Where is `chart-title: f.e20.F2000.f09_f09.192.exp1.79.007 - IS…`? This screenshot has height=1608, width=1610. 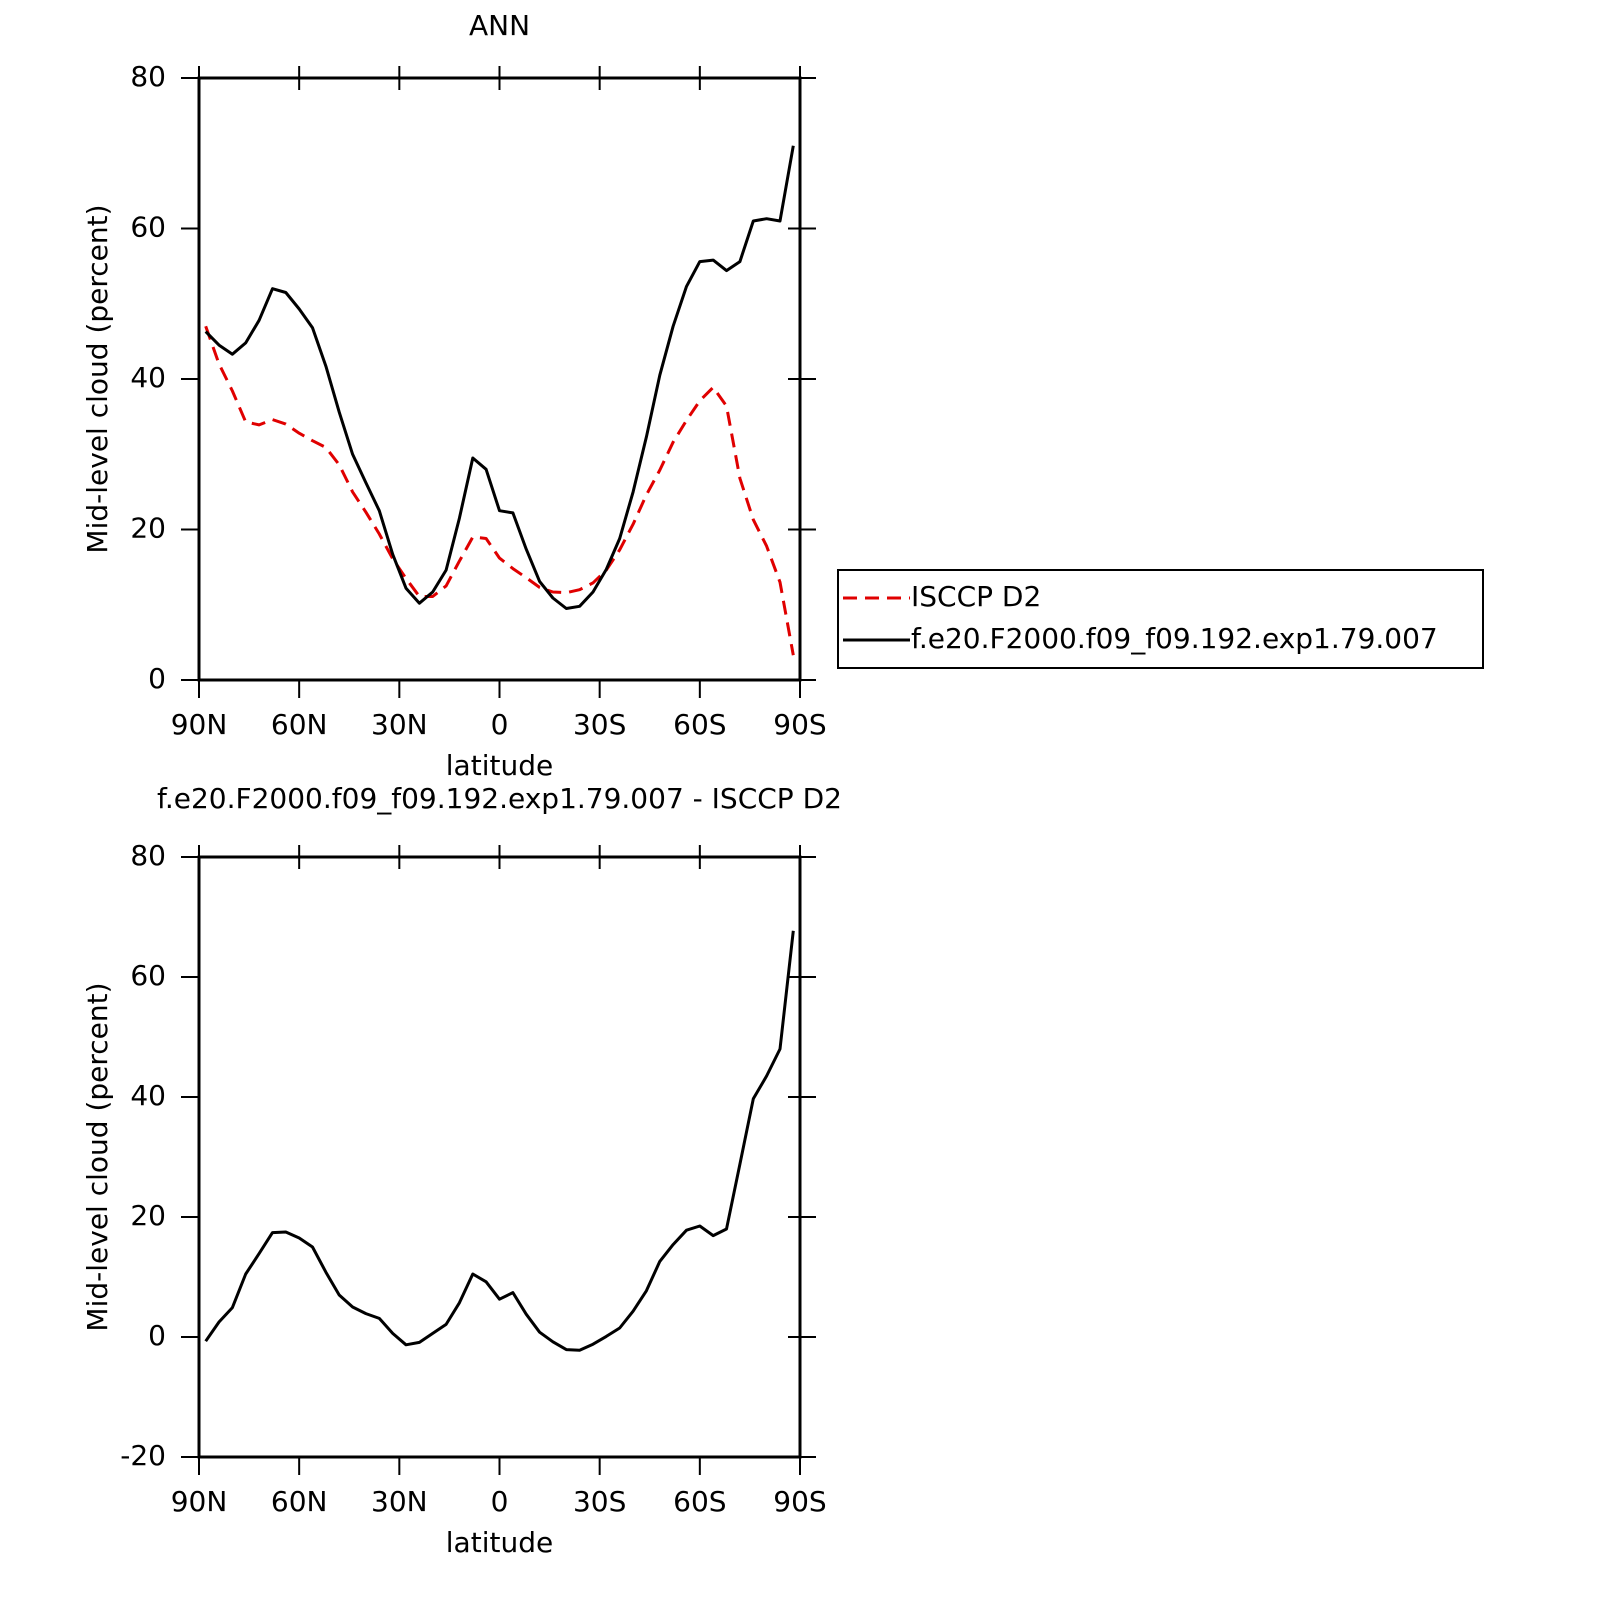 chart-title: f.e20.F2000.f09_f09.192.exp1.79.007 - IS… is located at coordinates (499, 798).